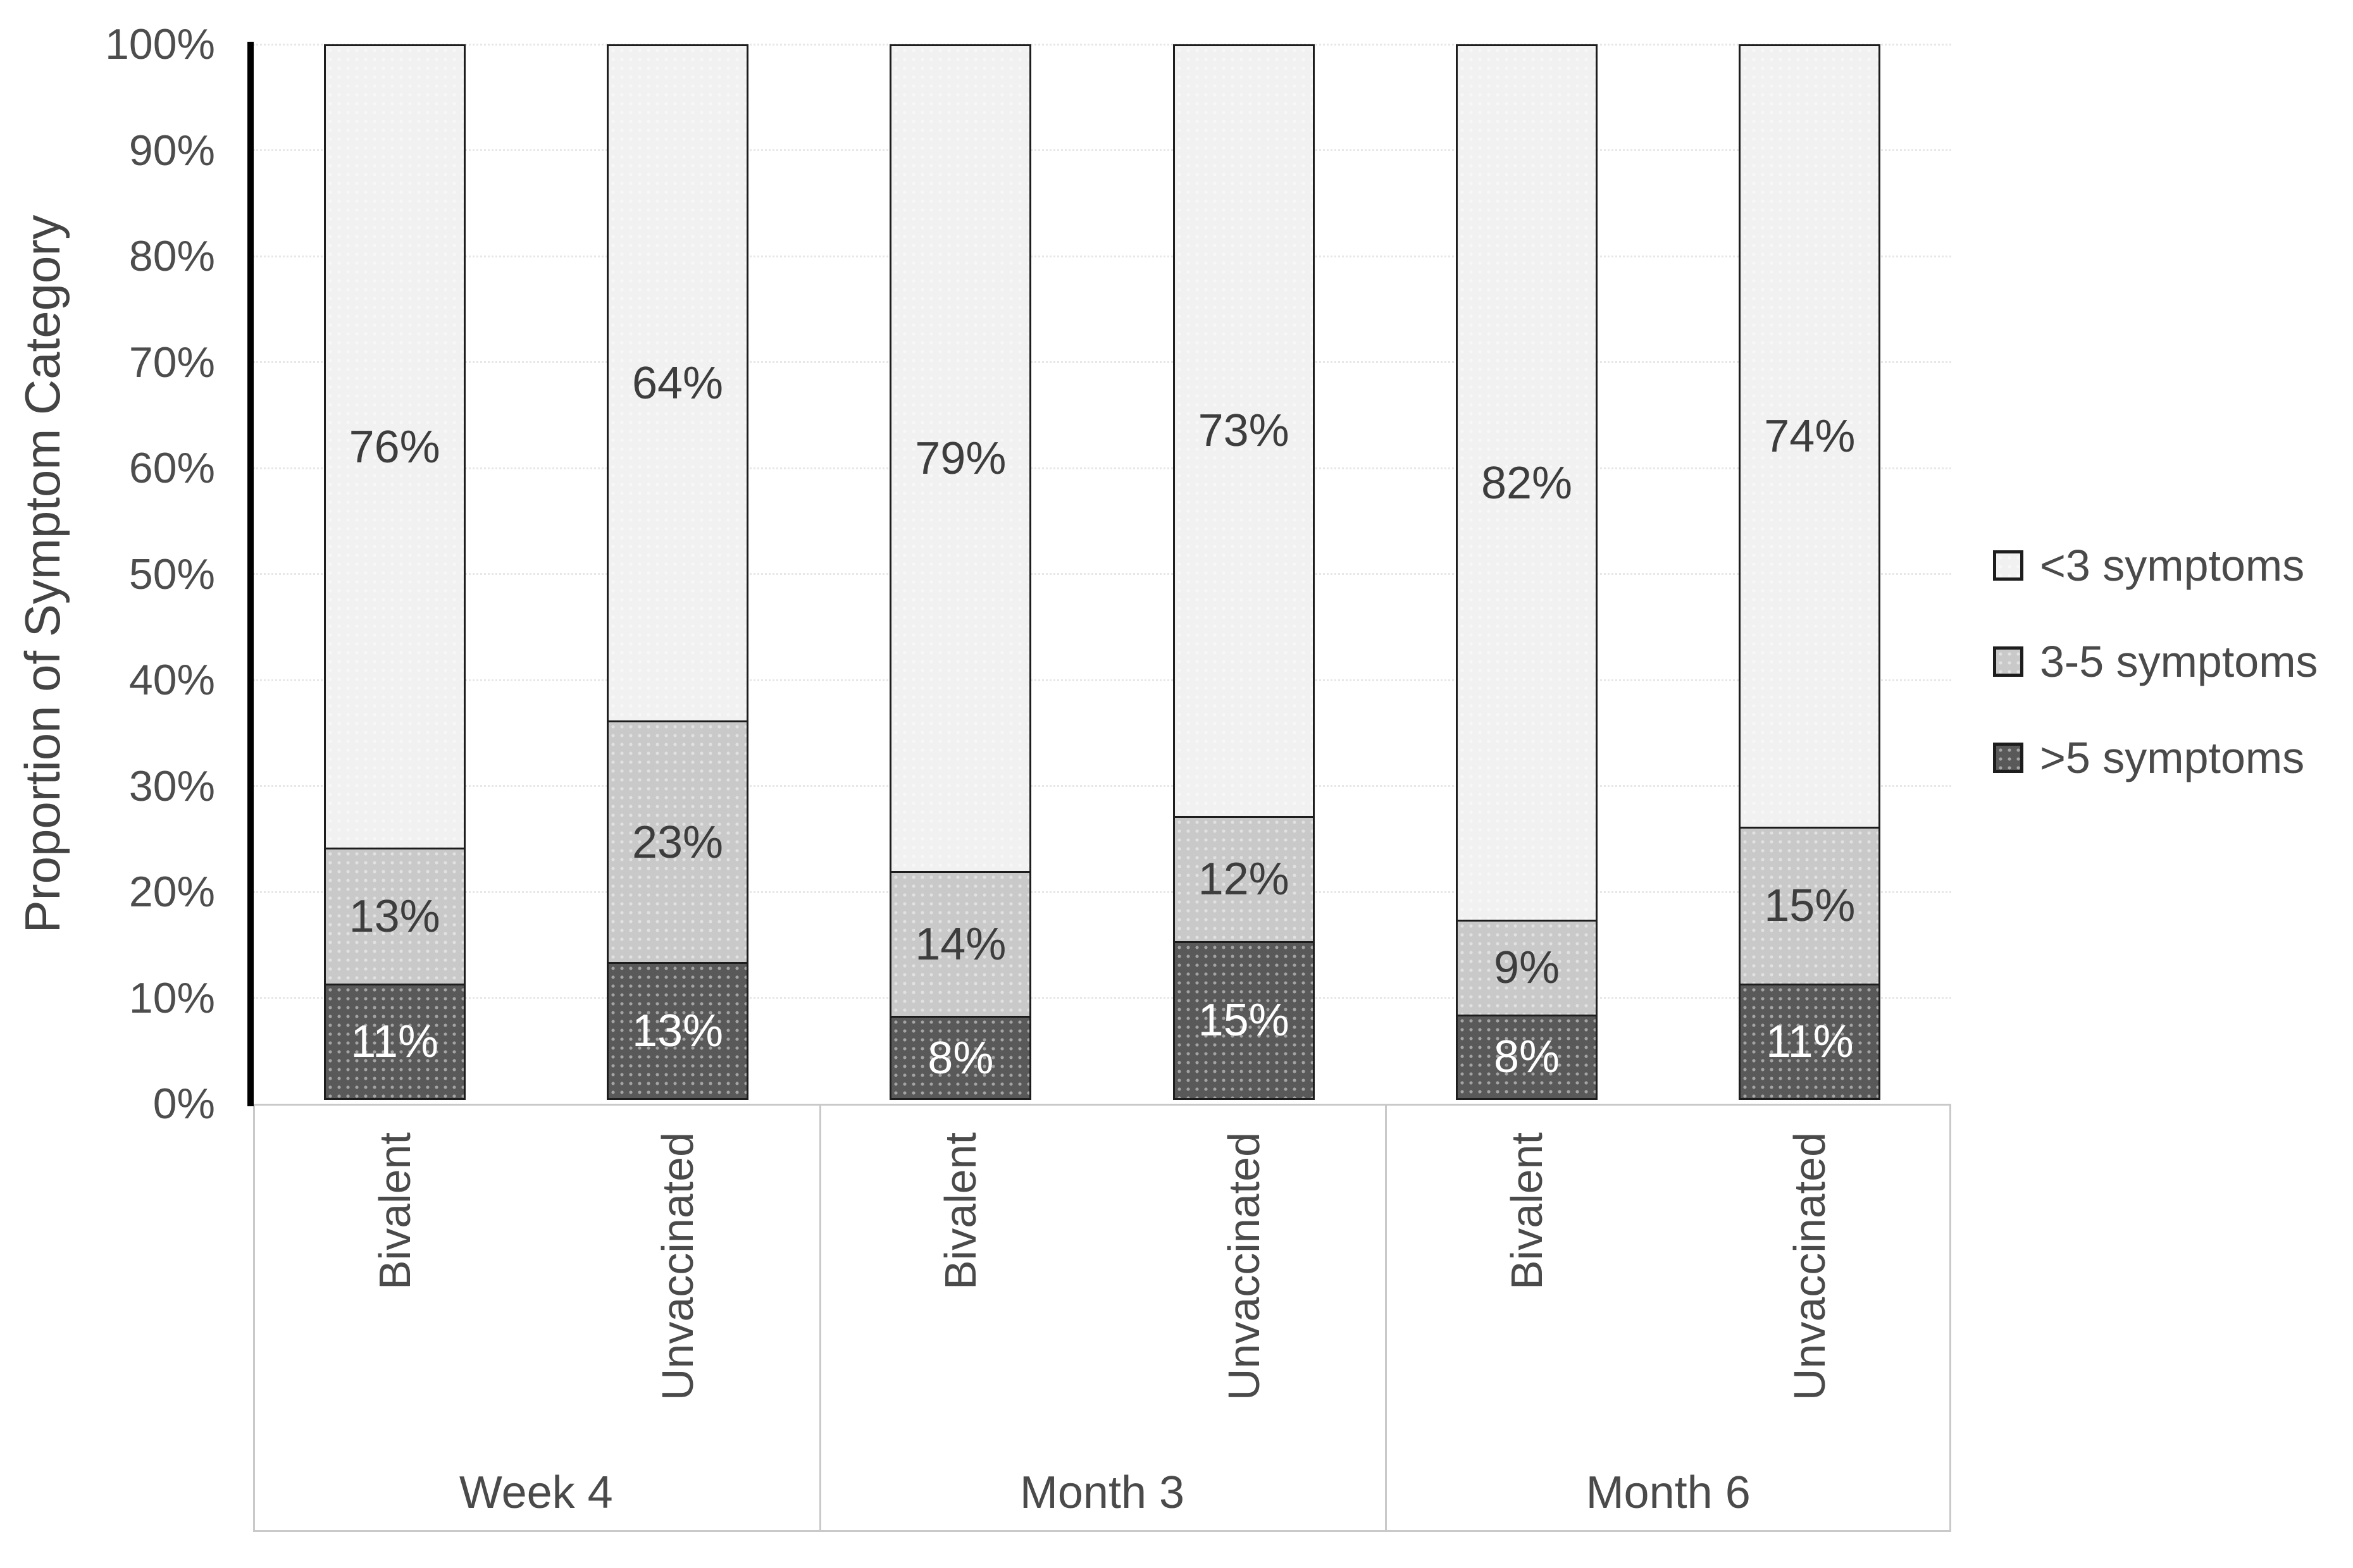  What do you see at coordinates (2172, 757) in the screenshot?
I see `legend-label: >5 symptoms` at bounding box center [2172, 757].